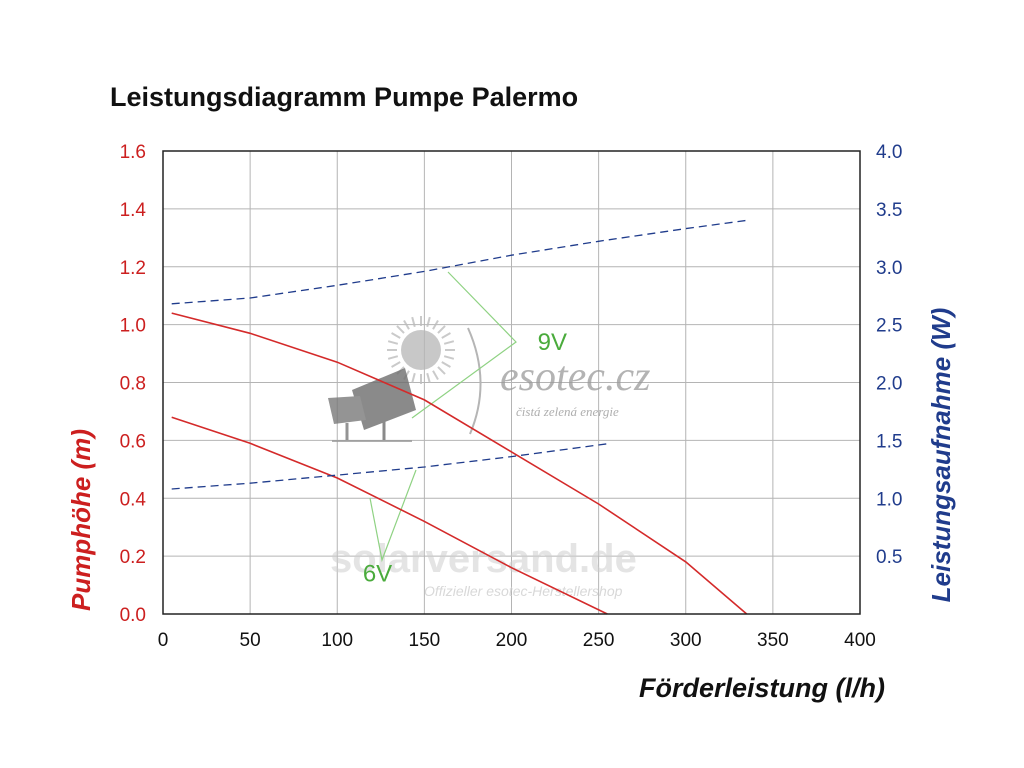 Image resolution: width=1024 pixels, height=768 pixels. Describe the element at coordinates (133, 210) in the screenshot. I see `y-left-tick-label: 1.4` at that location.